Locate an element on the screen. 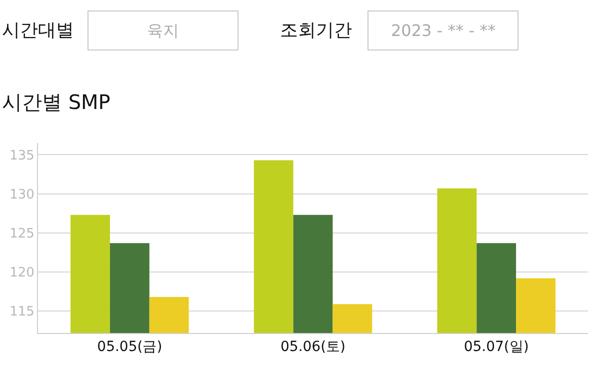 The image size is (590, 378). text: 시간대별 is located at coordinates (38, 30).